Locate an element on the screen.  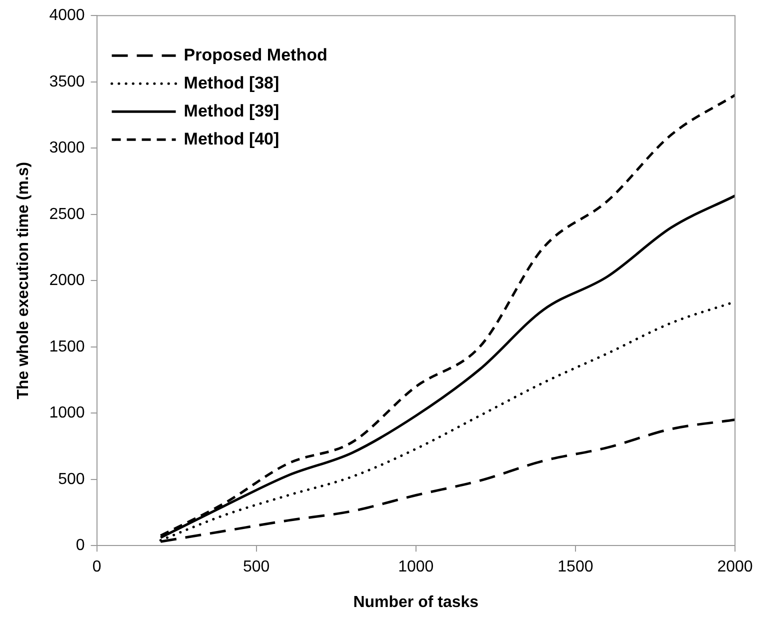
y-tick-label: 2500 is located at coordinates (67, 214).